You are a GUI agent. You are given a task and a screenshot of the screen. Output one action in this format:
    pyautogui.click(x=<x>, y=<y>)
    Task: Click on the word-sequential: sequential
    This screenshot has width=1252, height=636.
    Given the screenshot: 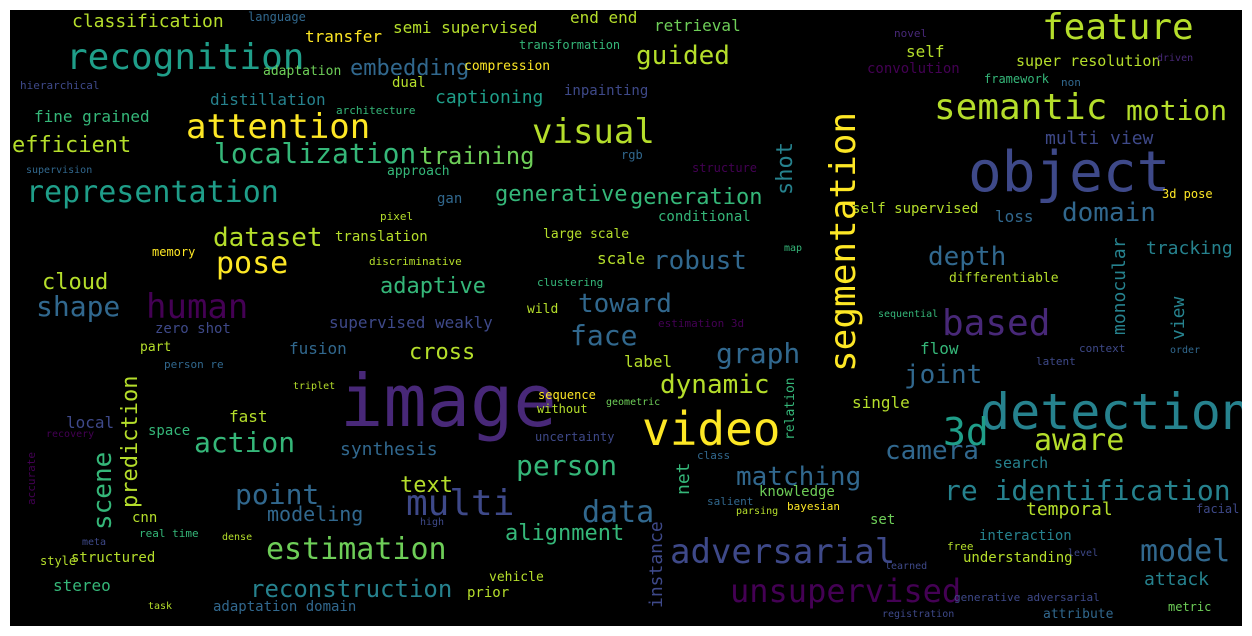 What is the action you would take?
    pyautogui.click(x=908, y=314)
    